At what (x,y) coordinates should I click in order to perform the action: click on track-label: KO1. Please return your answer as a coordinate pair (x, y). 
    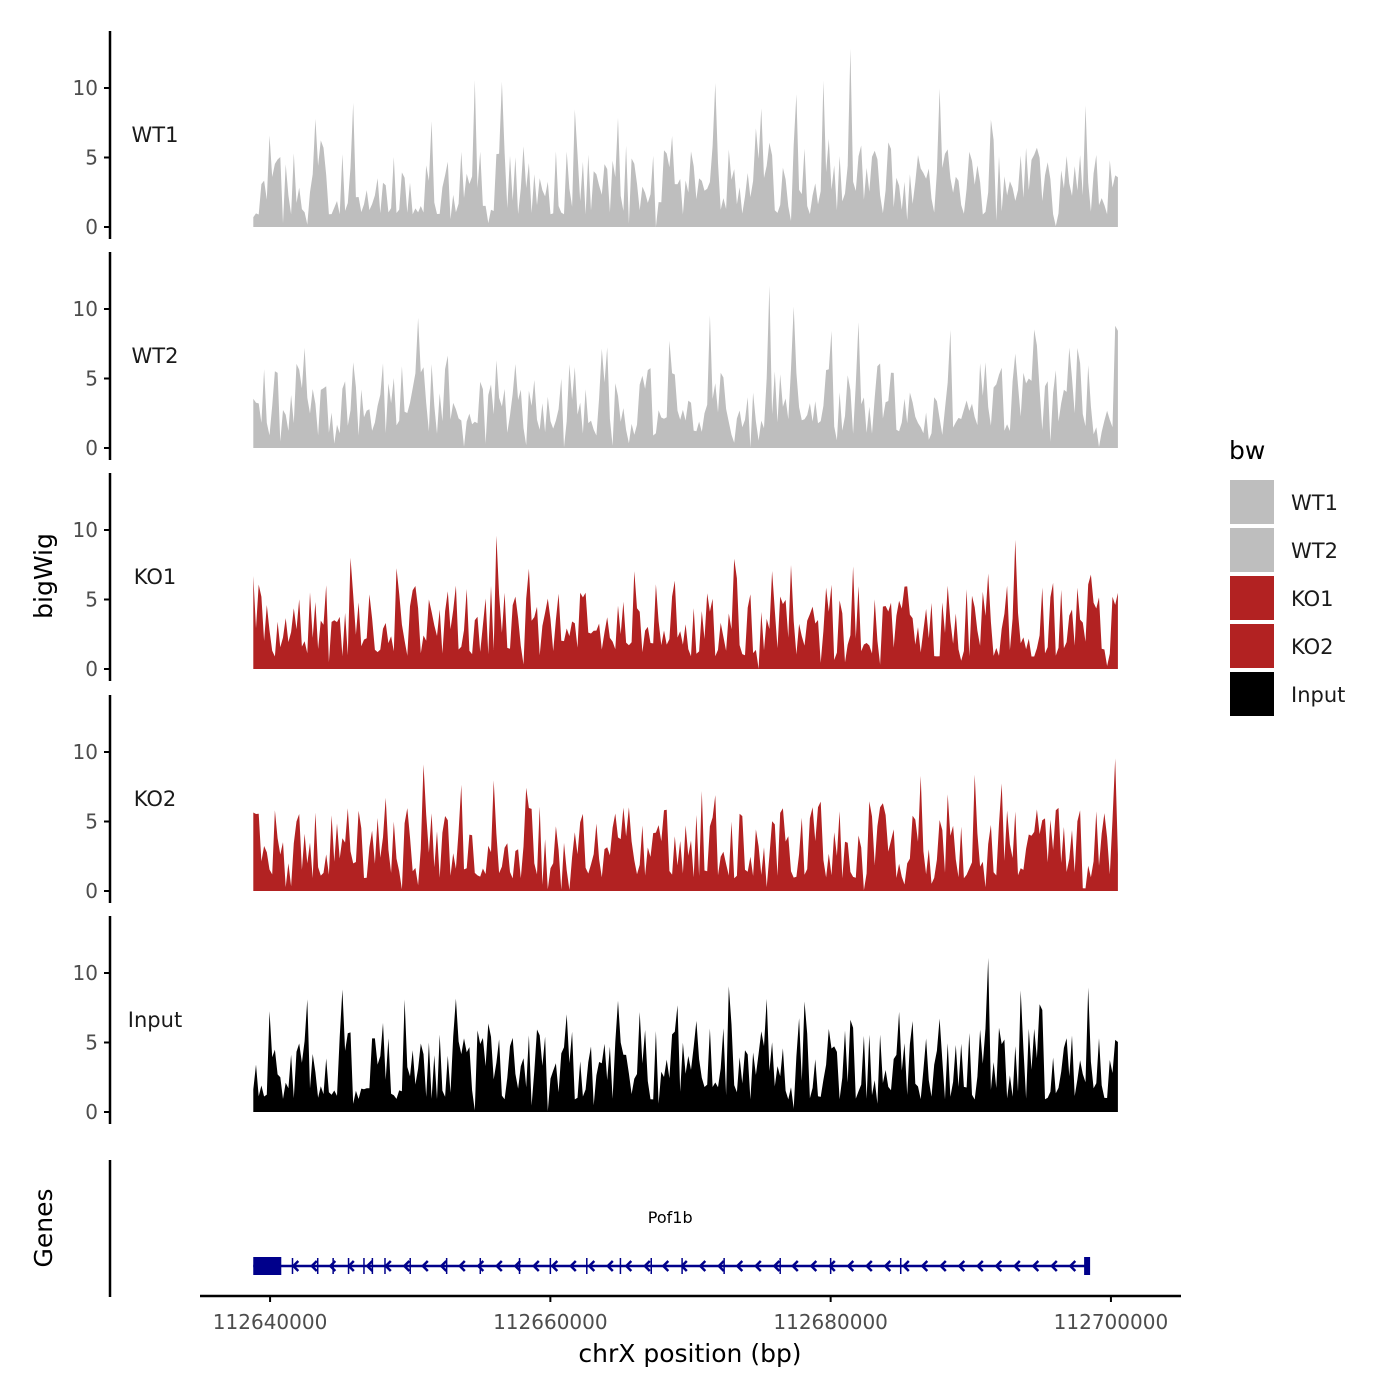
    Looking at the image, I should click on (155, 577).